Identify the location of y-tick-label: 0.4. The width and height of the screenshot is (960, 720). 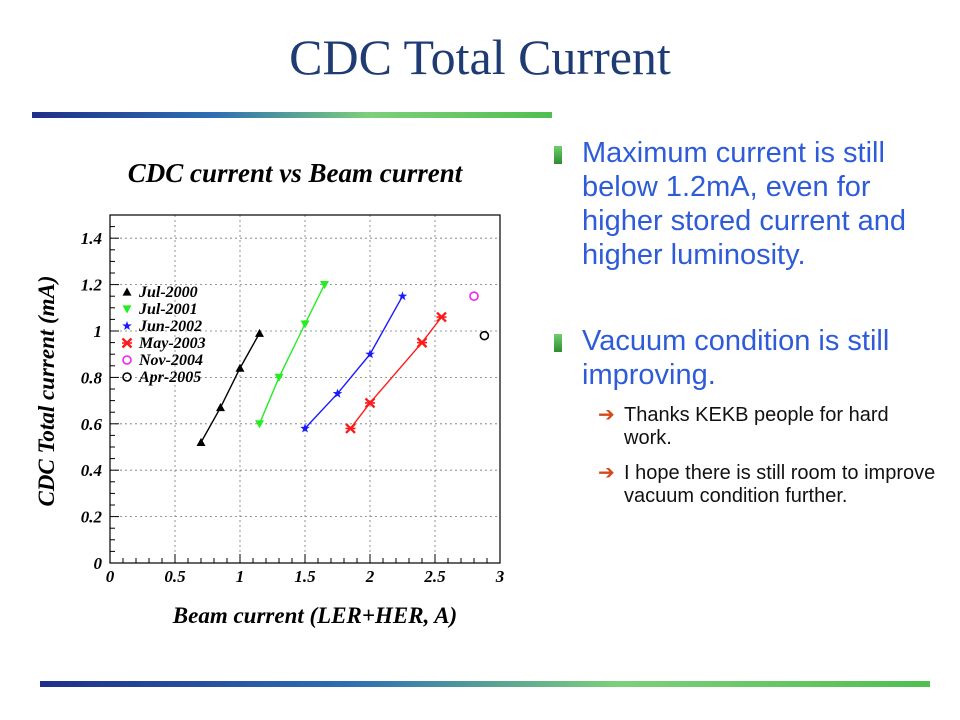
(91, 470).